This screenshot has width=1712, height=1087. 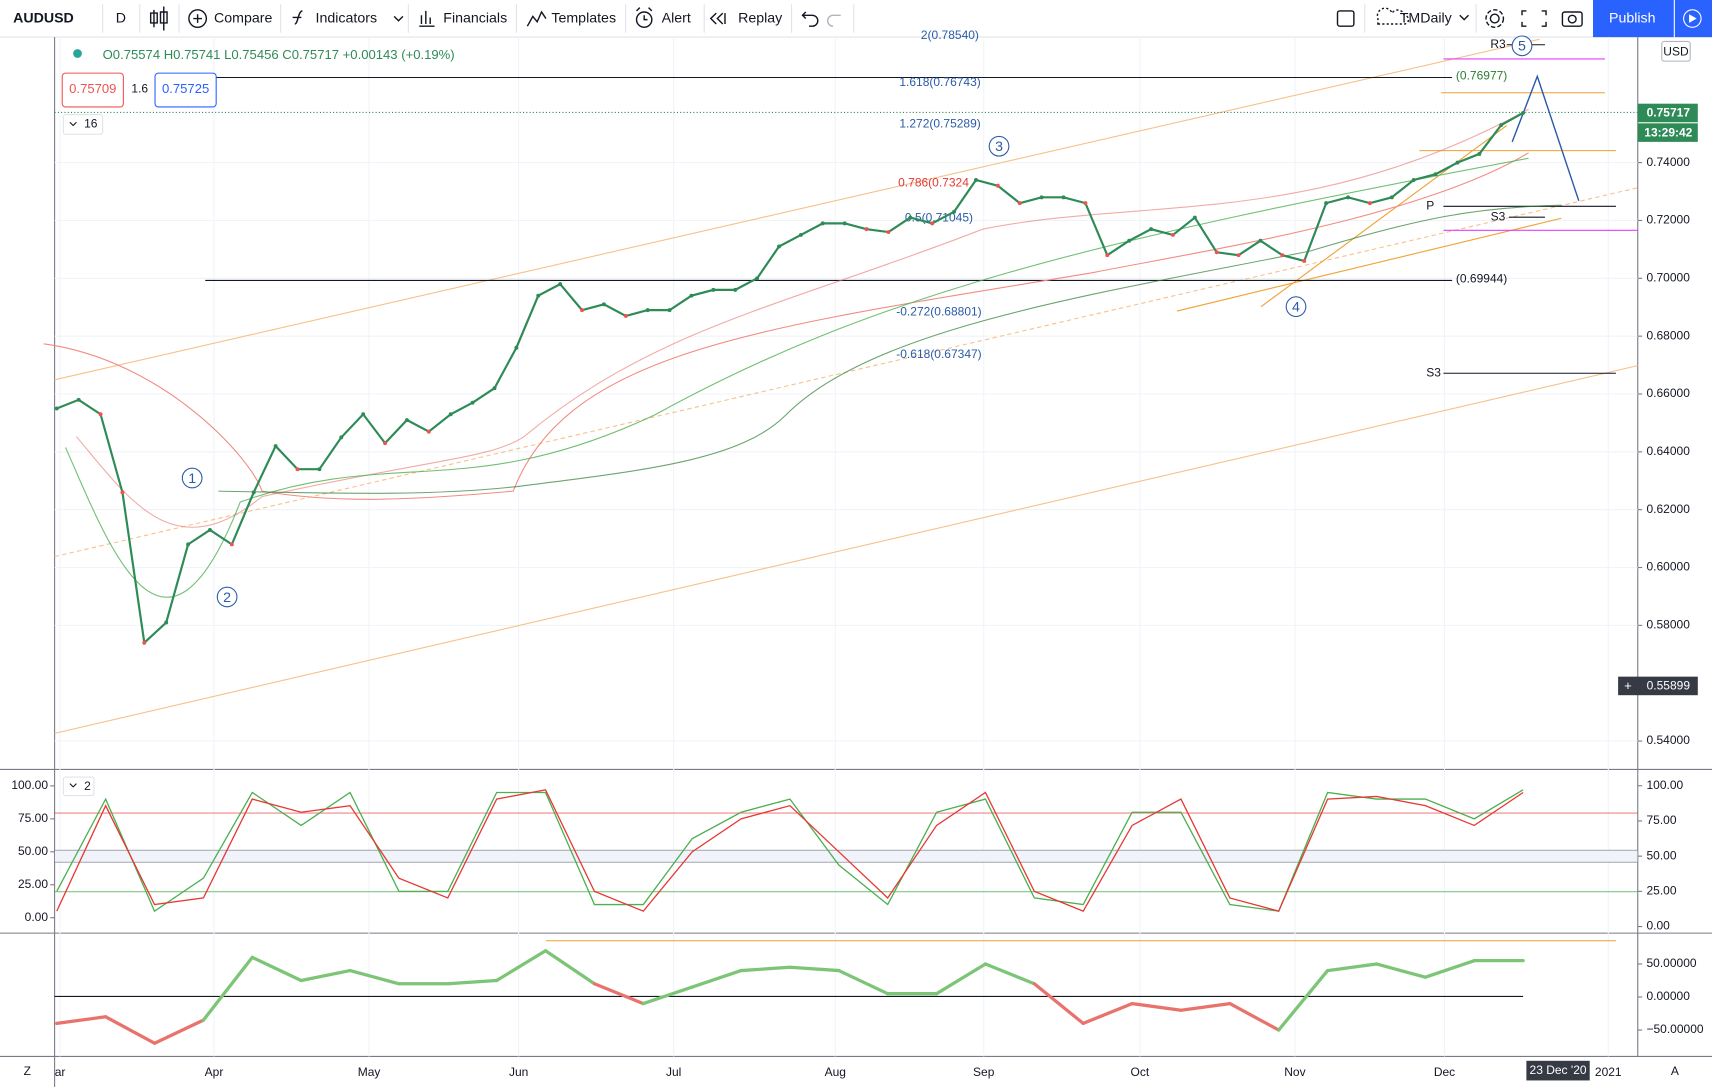 What do you see at coordinates (583, 18) in the screenshot?
I see `toolbar-button: Templates` at bounding box center [583, 18].